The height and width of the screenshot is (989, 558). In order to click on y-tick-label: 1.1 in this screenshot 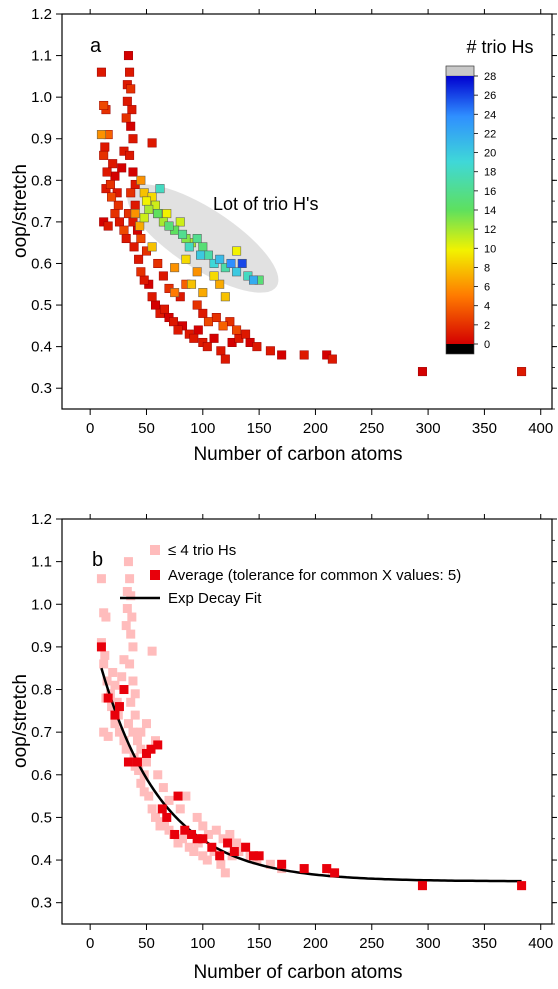, I will do `click(41, 562)`.